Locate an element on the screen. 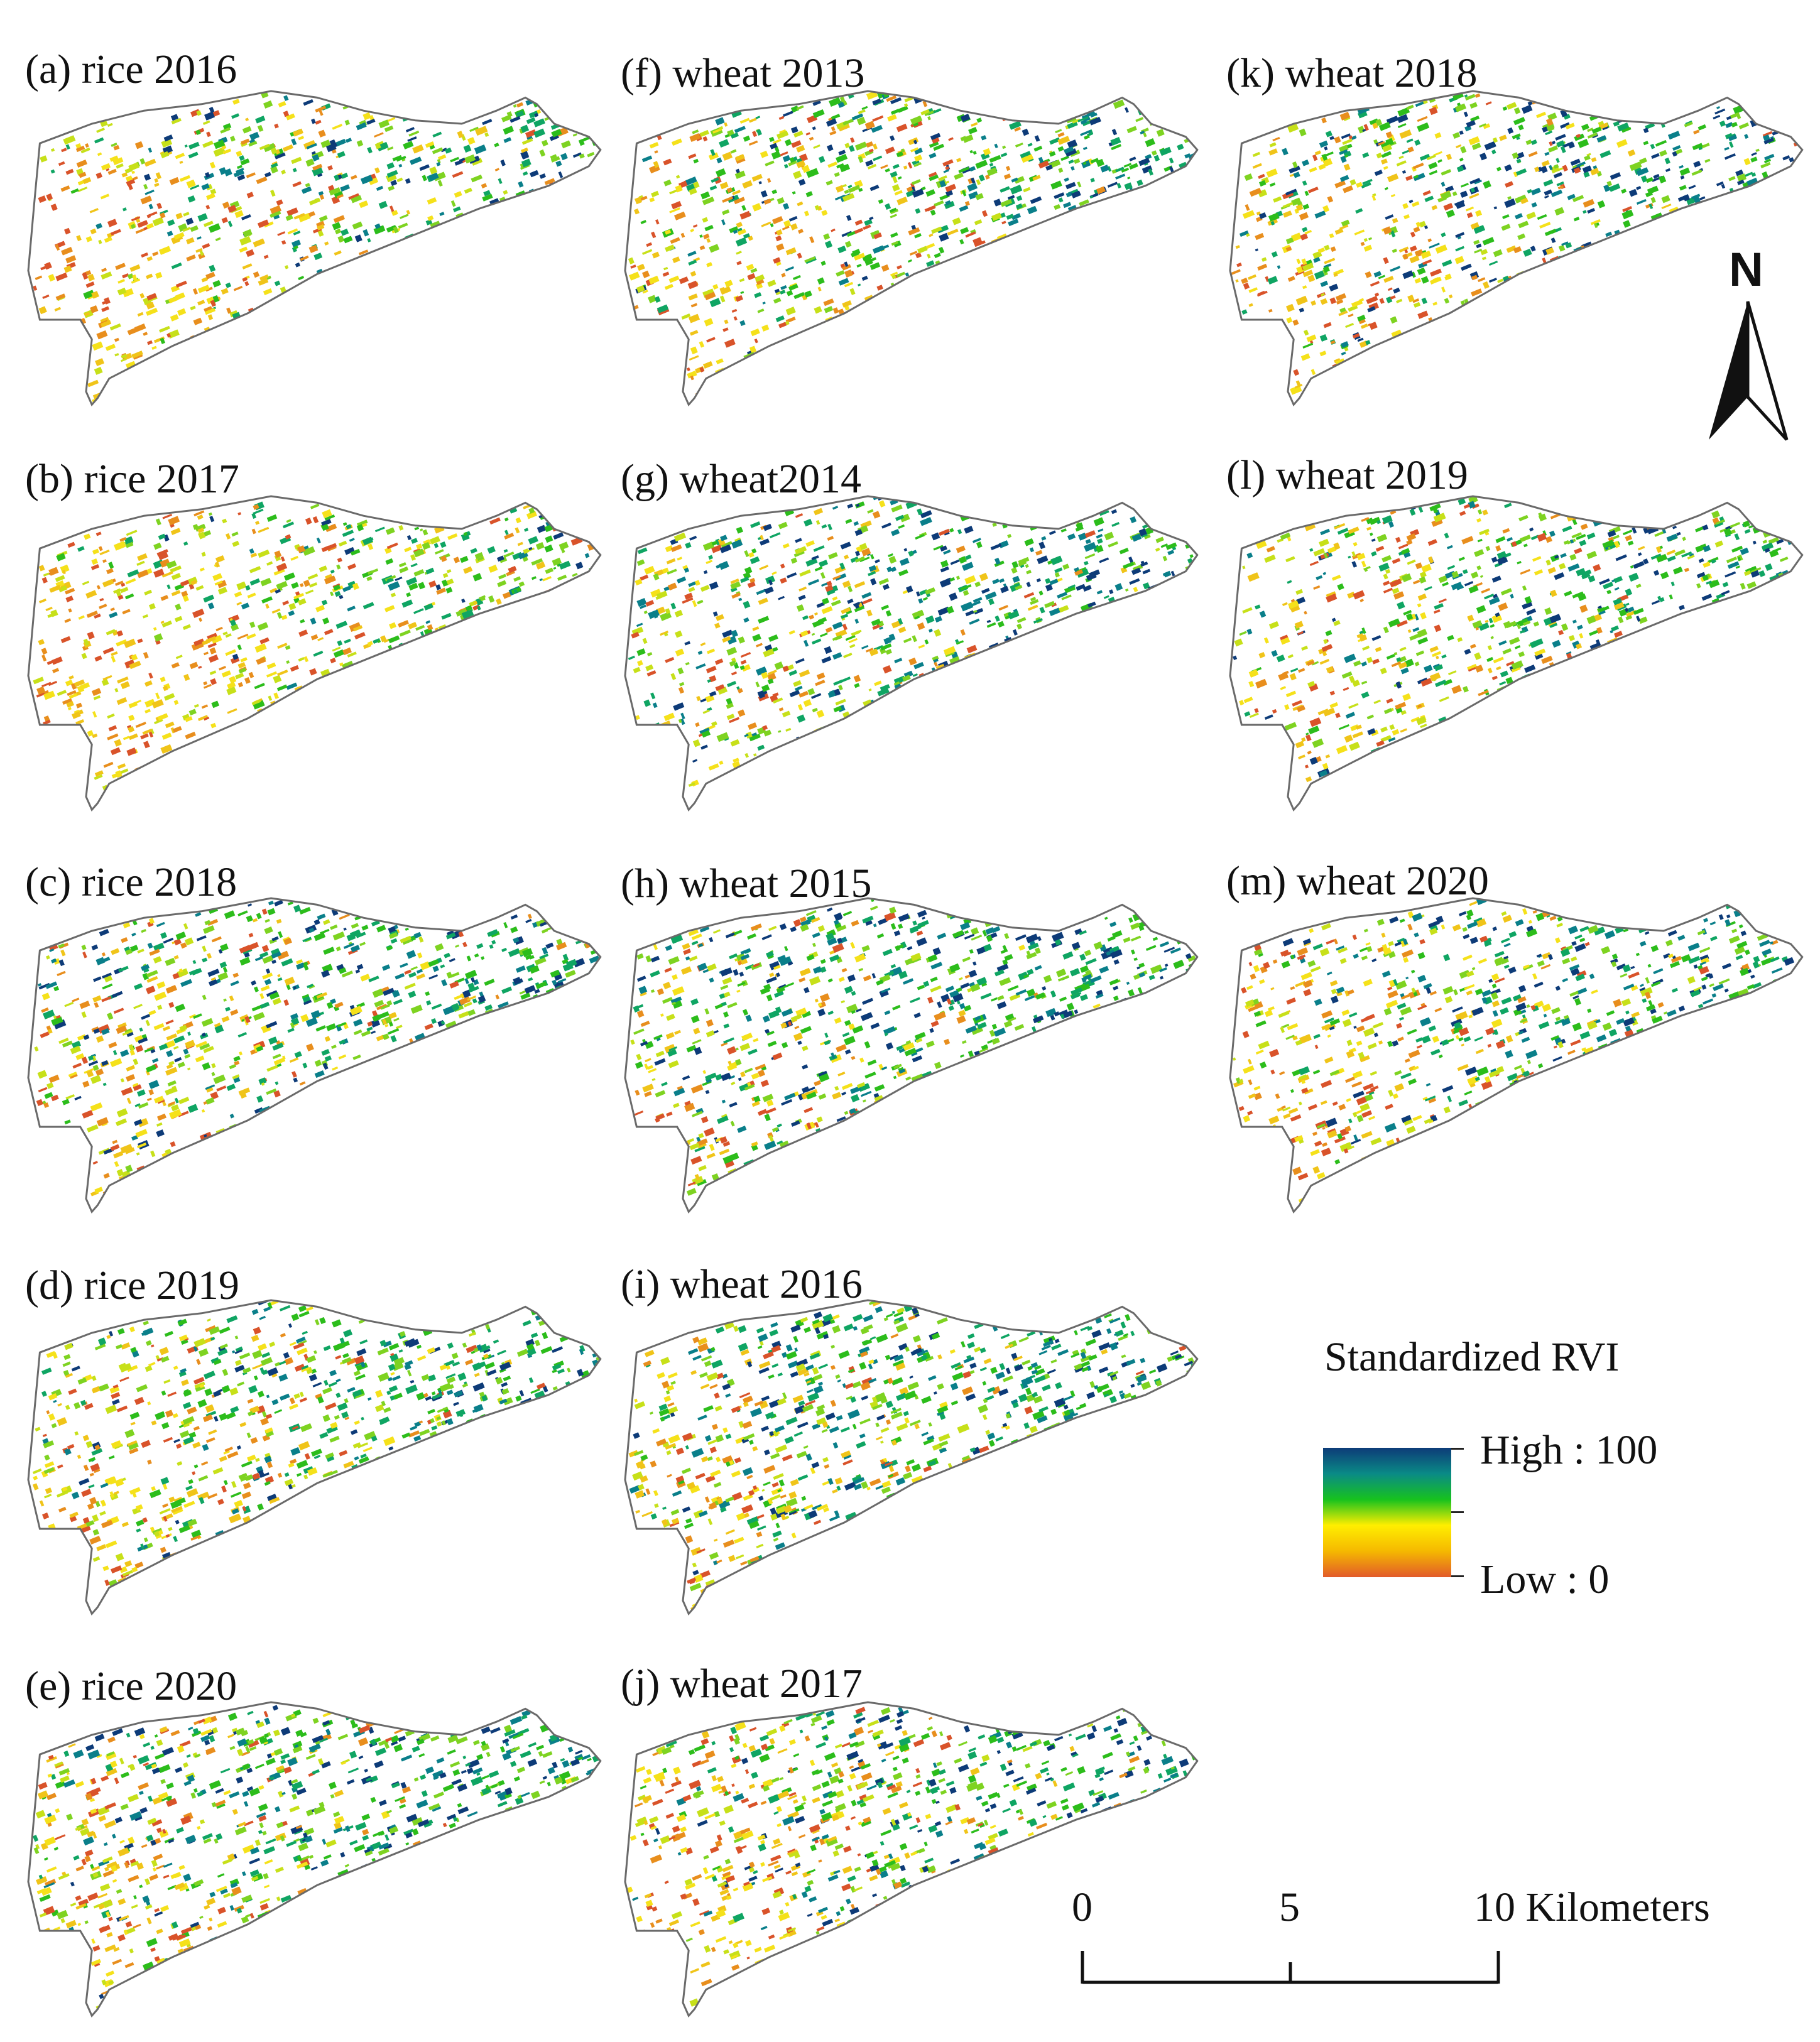  panel-label-b: (b) rice 2017 is located at coordinates (132, 479).